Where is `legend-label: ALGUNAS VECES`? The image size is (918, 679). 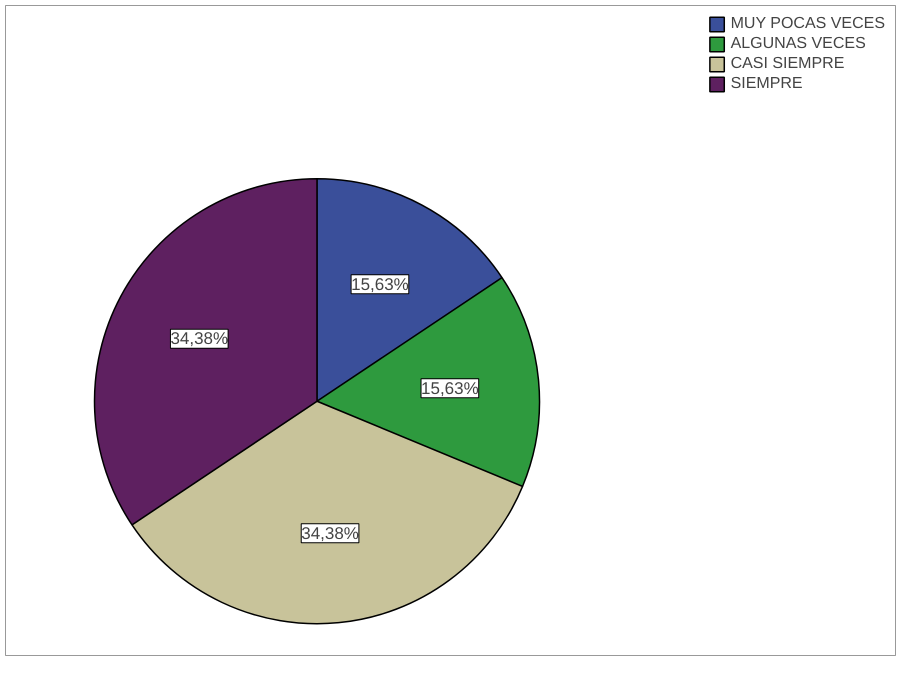 legend-label: ALGUNAS VECES is located at coordinates (798, 44).